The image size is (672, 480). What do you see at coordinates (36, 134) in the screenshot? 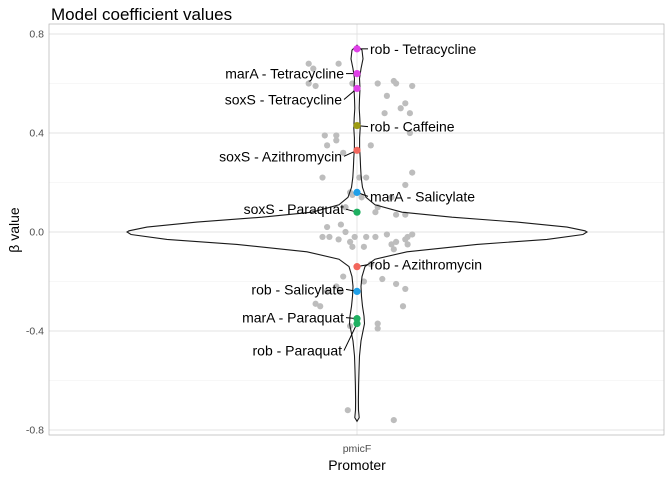
I see `y-tick-label: 0.4` at bounding box center [36, 134].